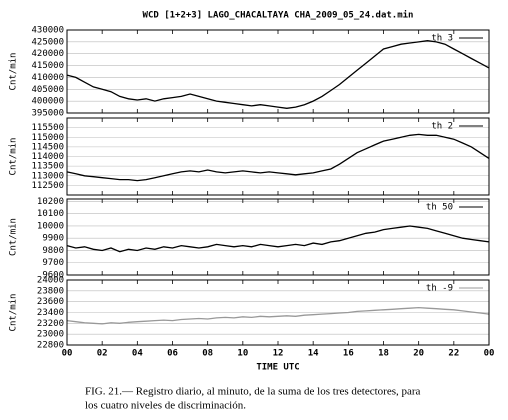  What do you see at coordinates (418, 354) in the screenshot?
I see `x-tick-label: 20` at bounding box center [418, 354].